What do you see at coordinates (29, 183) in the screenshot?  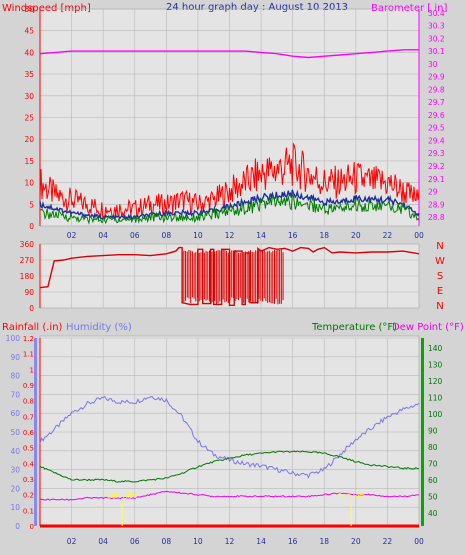 I see `wind-tick-label: 10` at bounding box center [29, 183].